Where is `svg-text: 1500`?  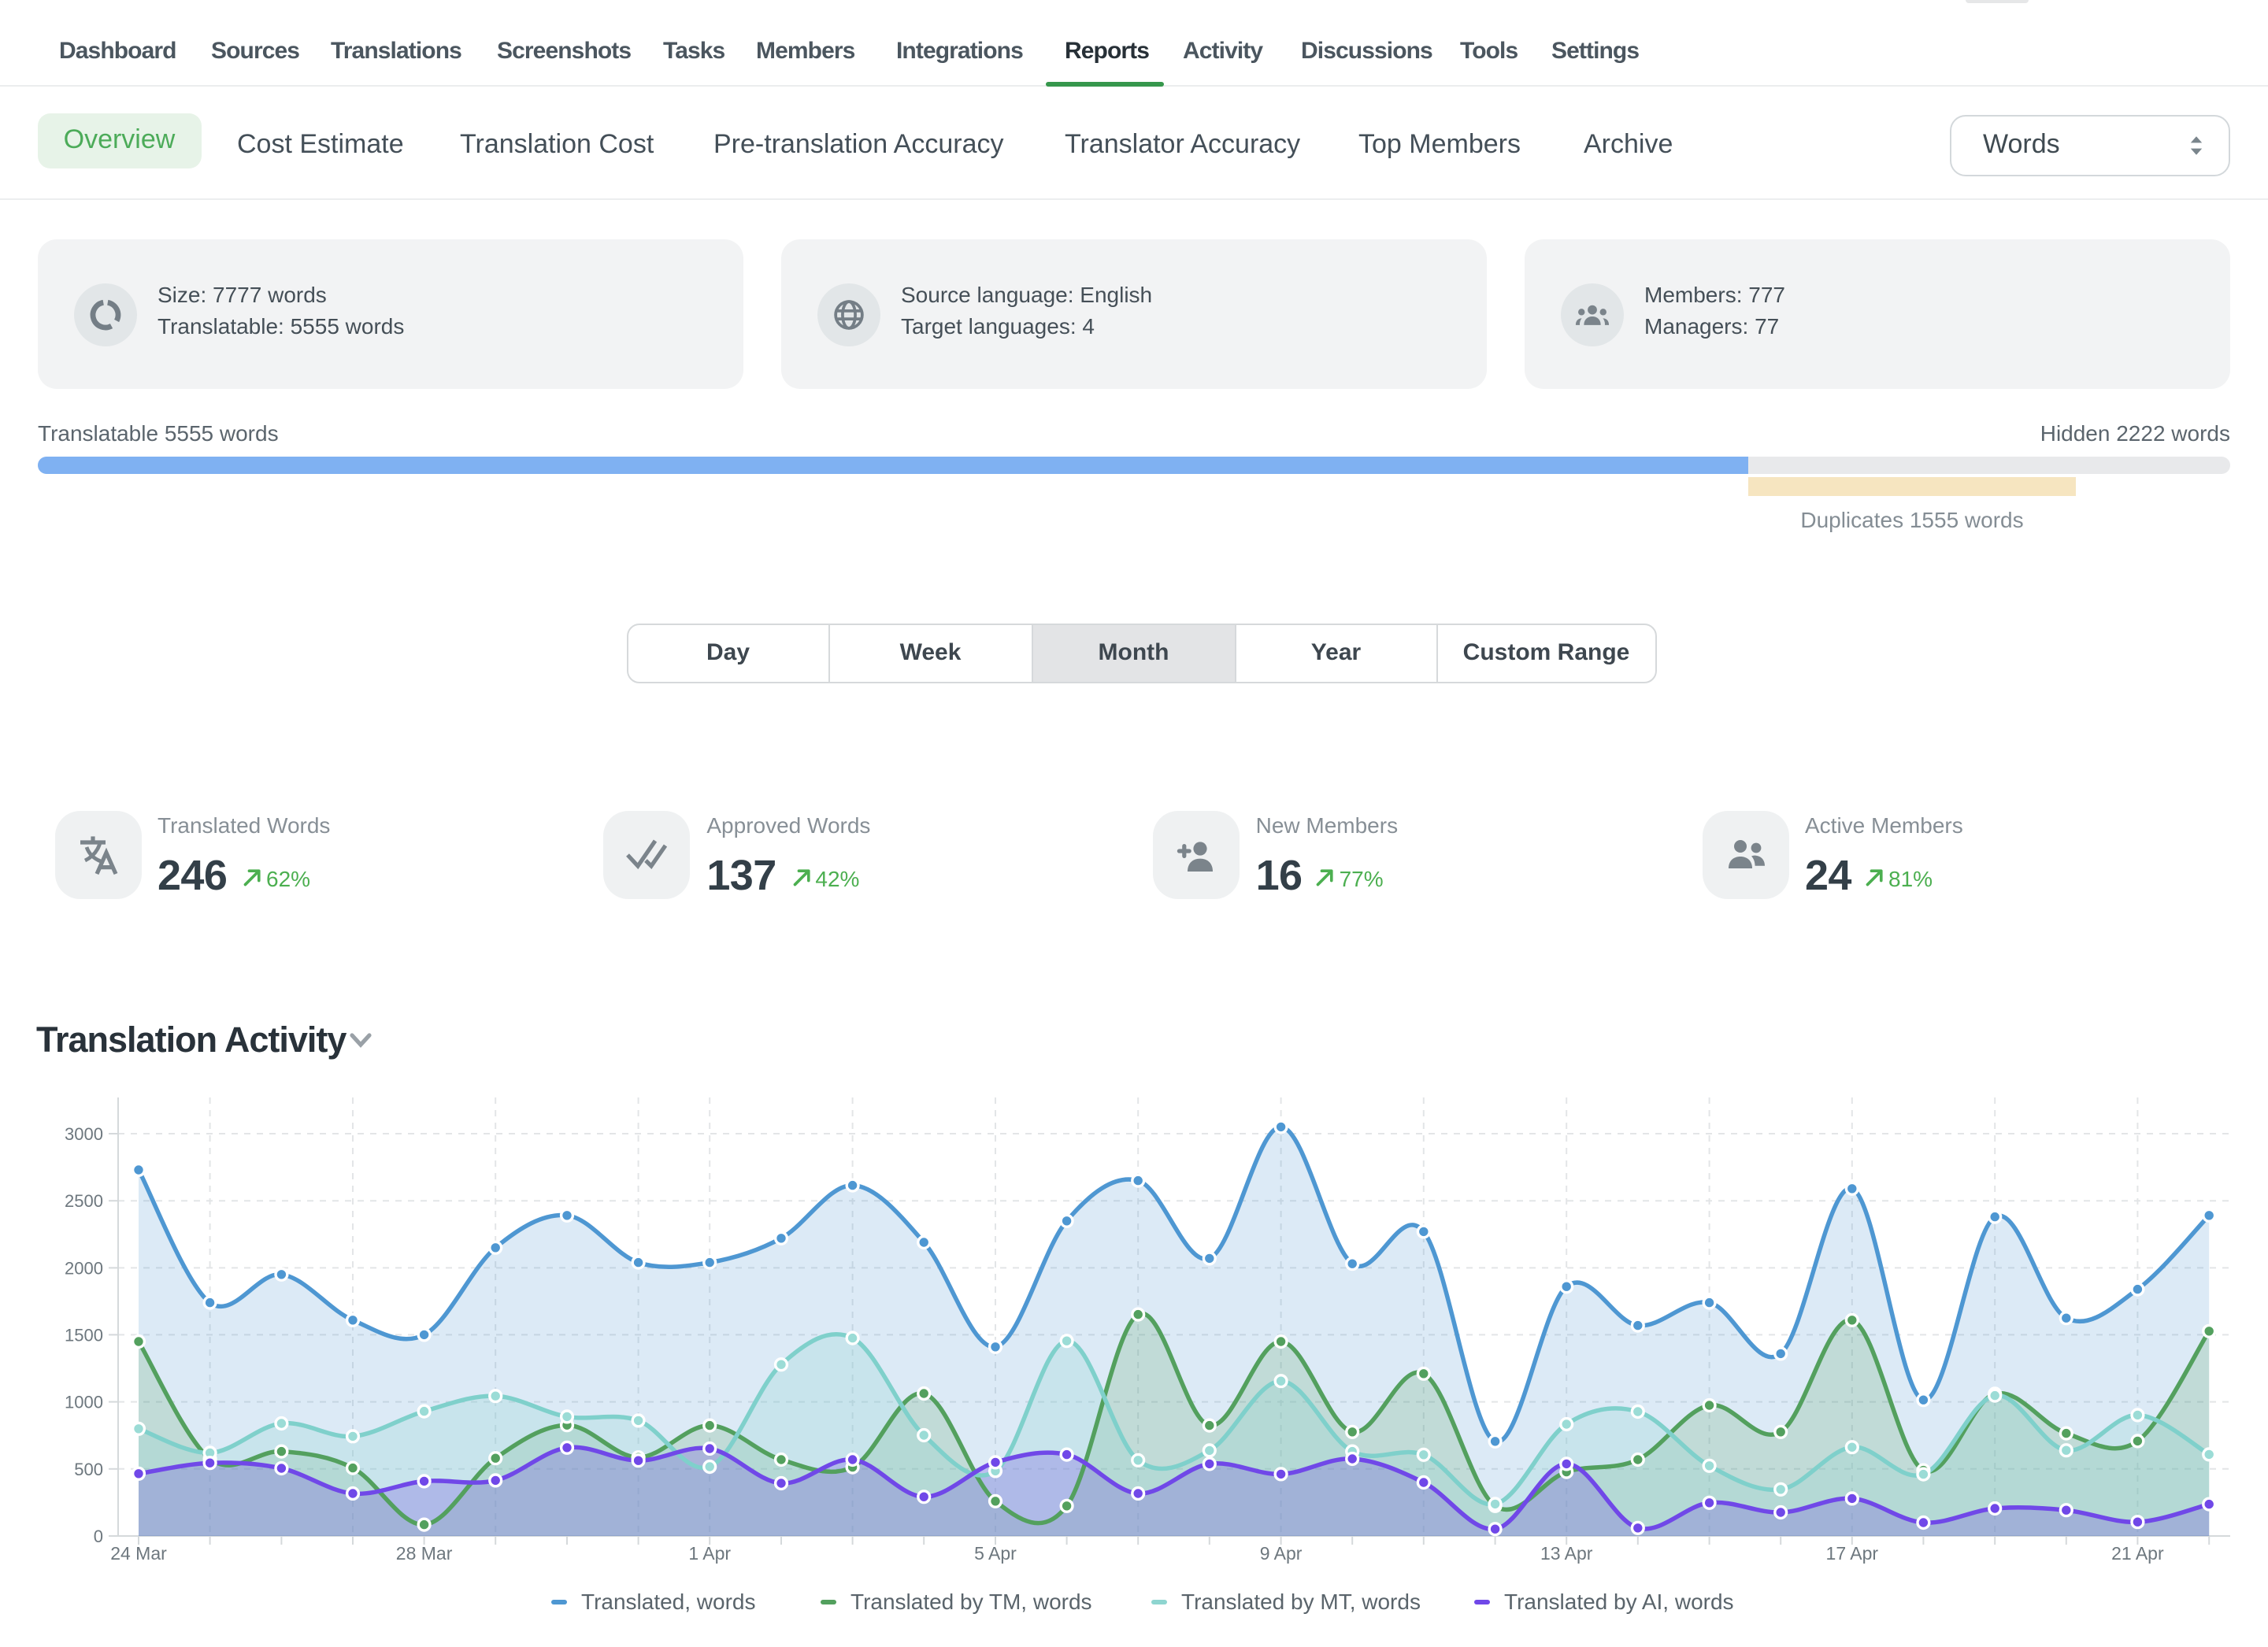 svg-text: 1500 is located at coordinates (84, 1335).